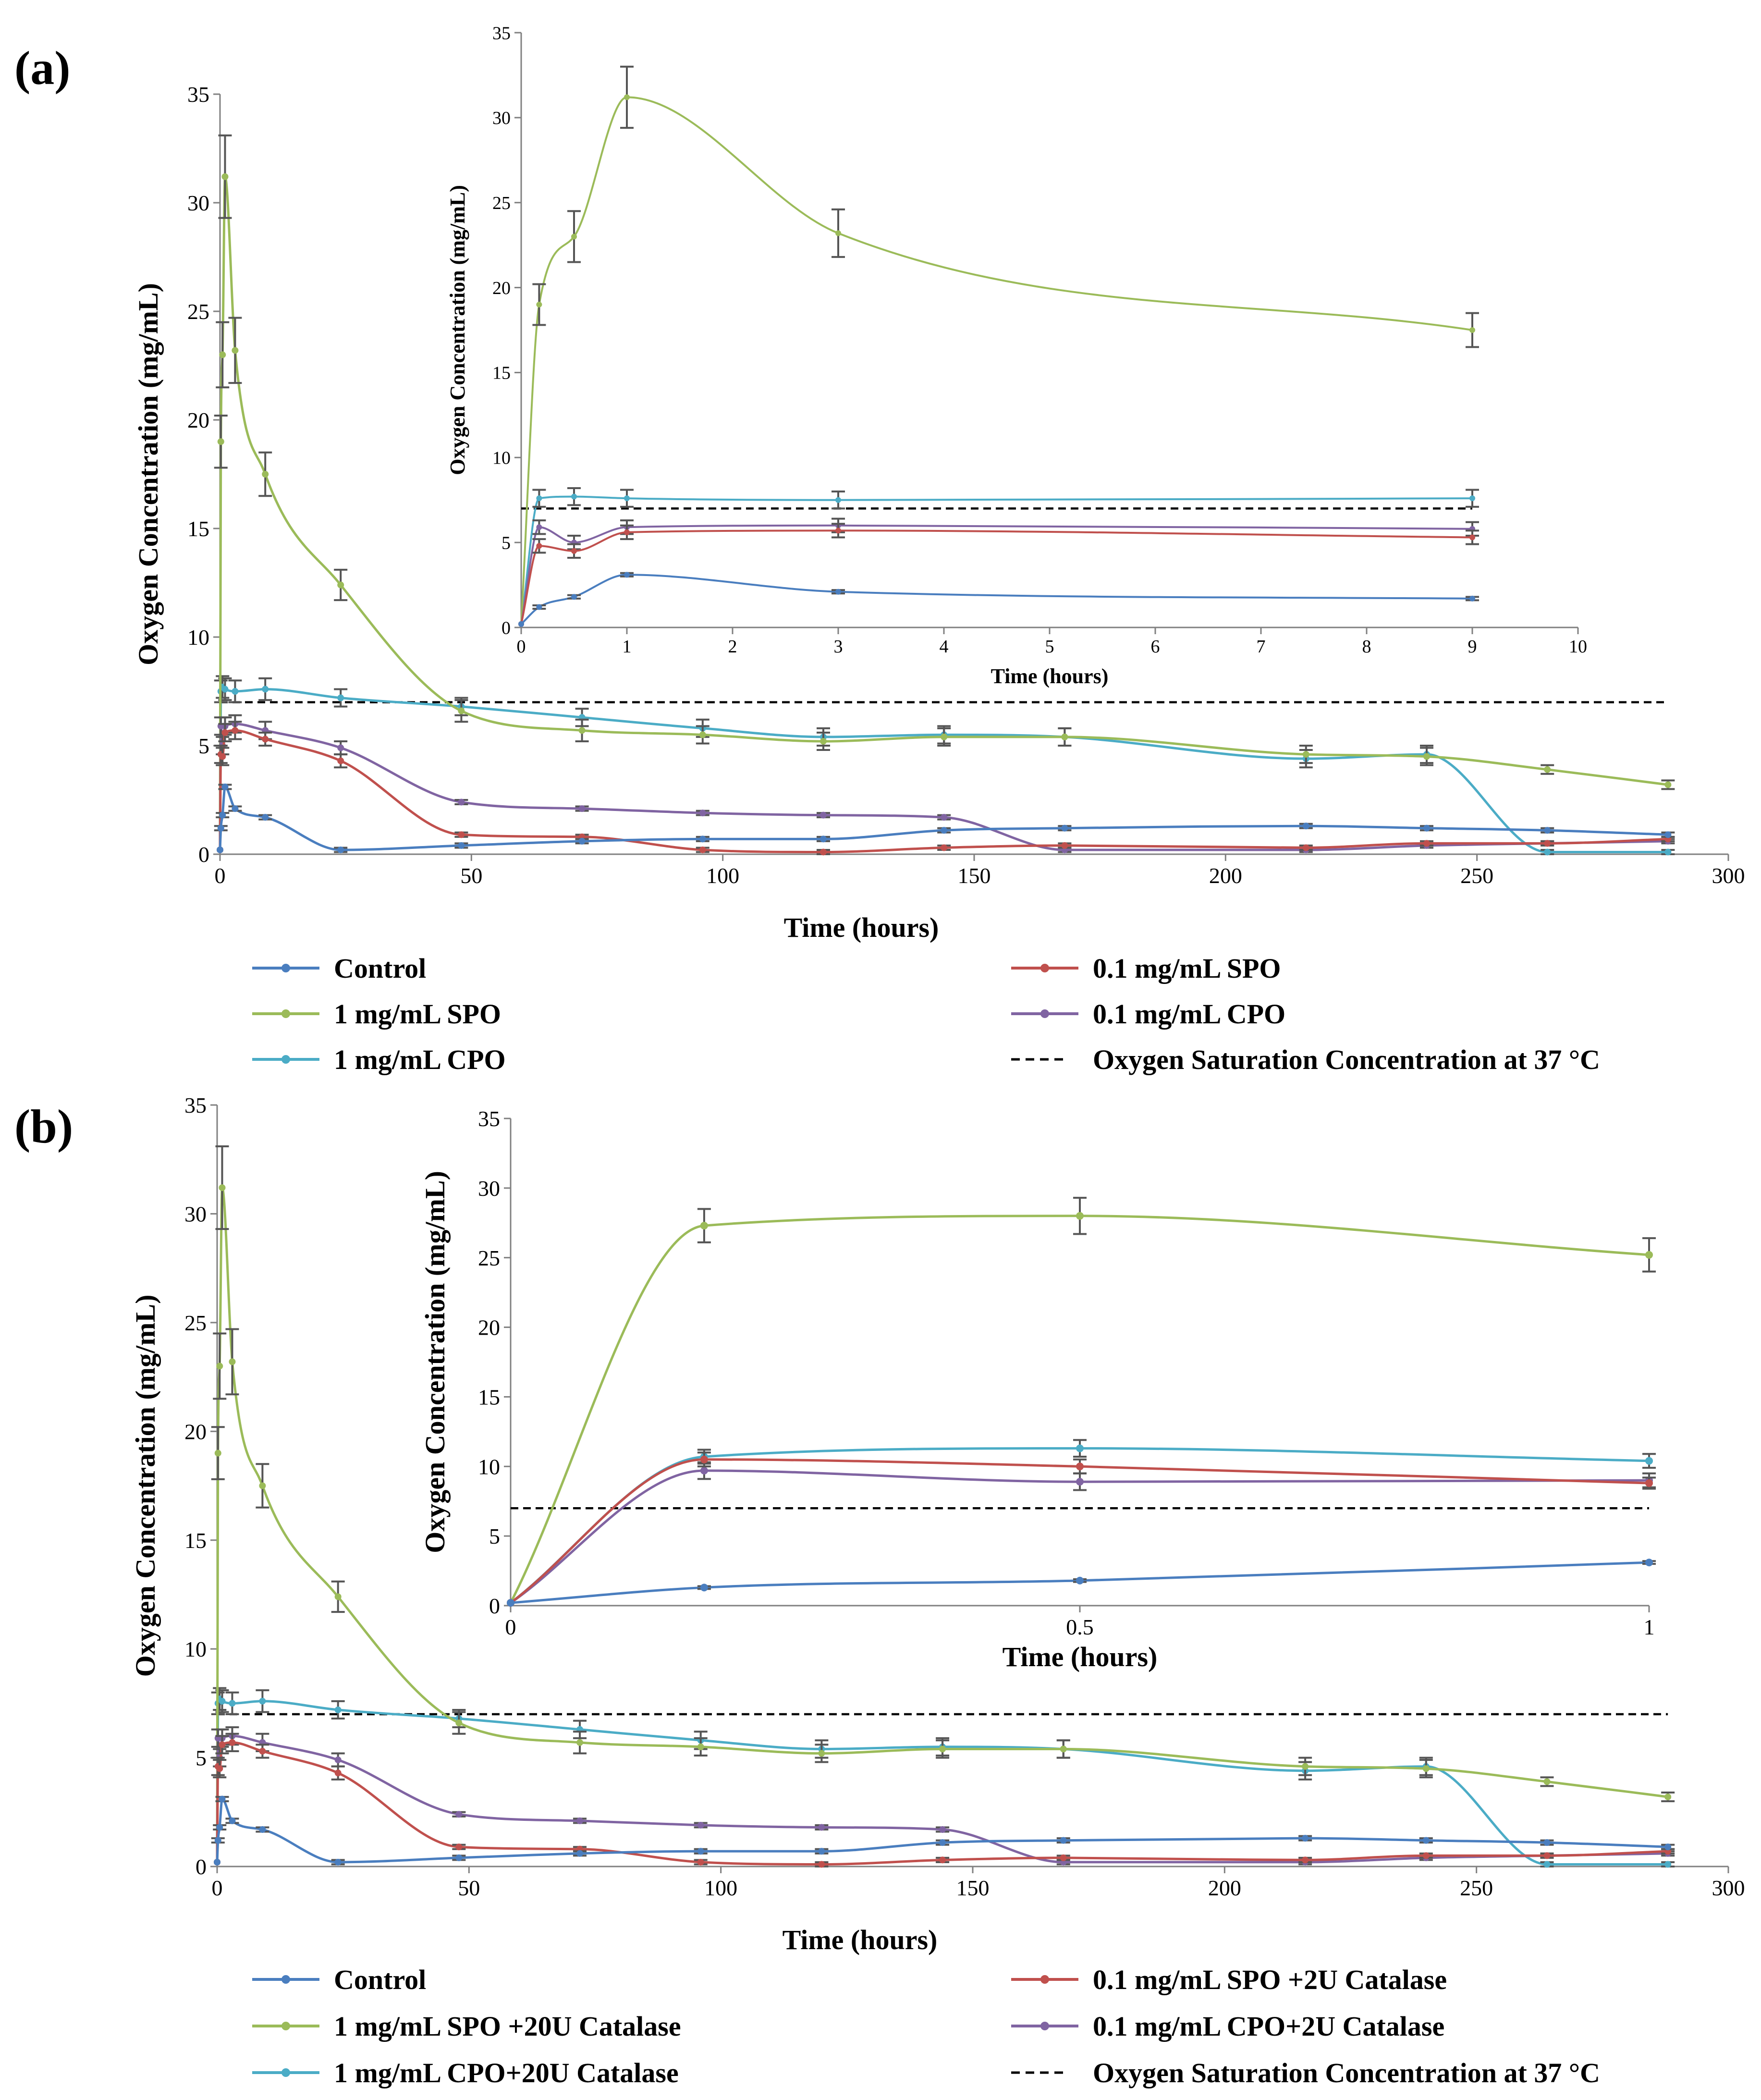 The width and height of the screenshot is (1761, 2100). Describe the element at coordinates (1189, 1014) in the screenshot. I see `panel-a-legend-label: 0.1 mg/mL CPO` at that location.